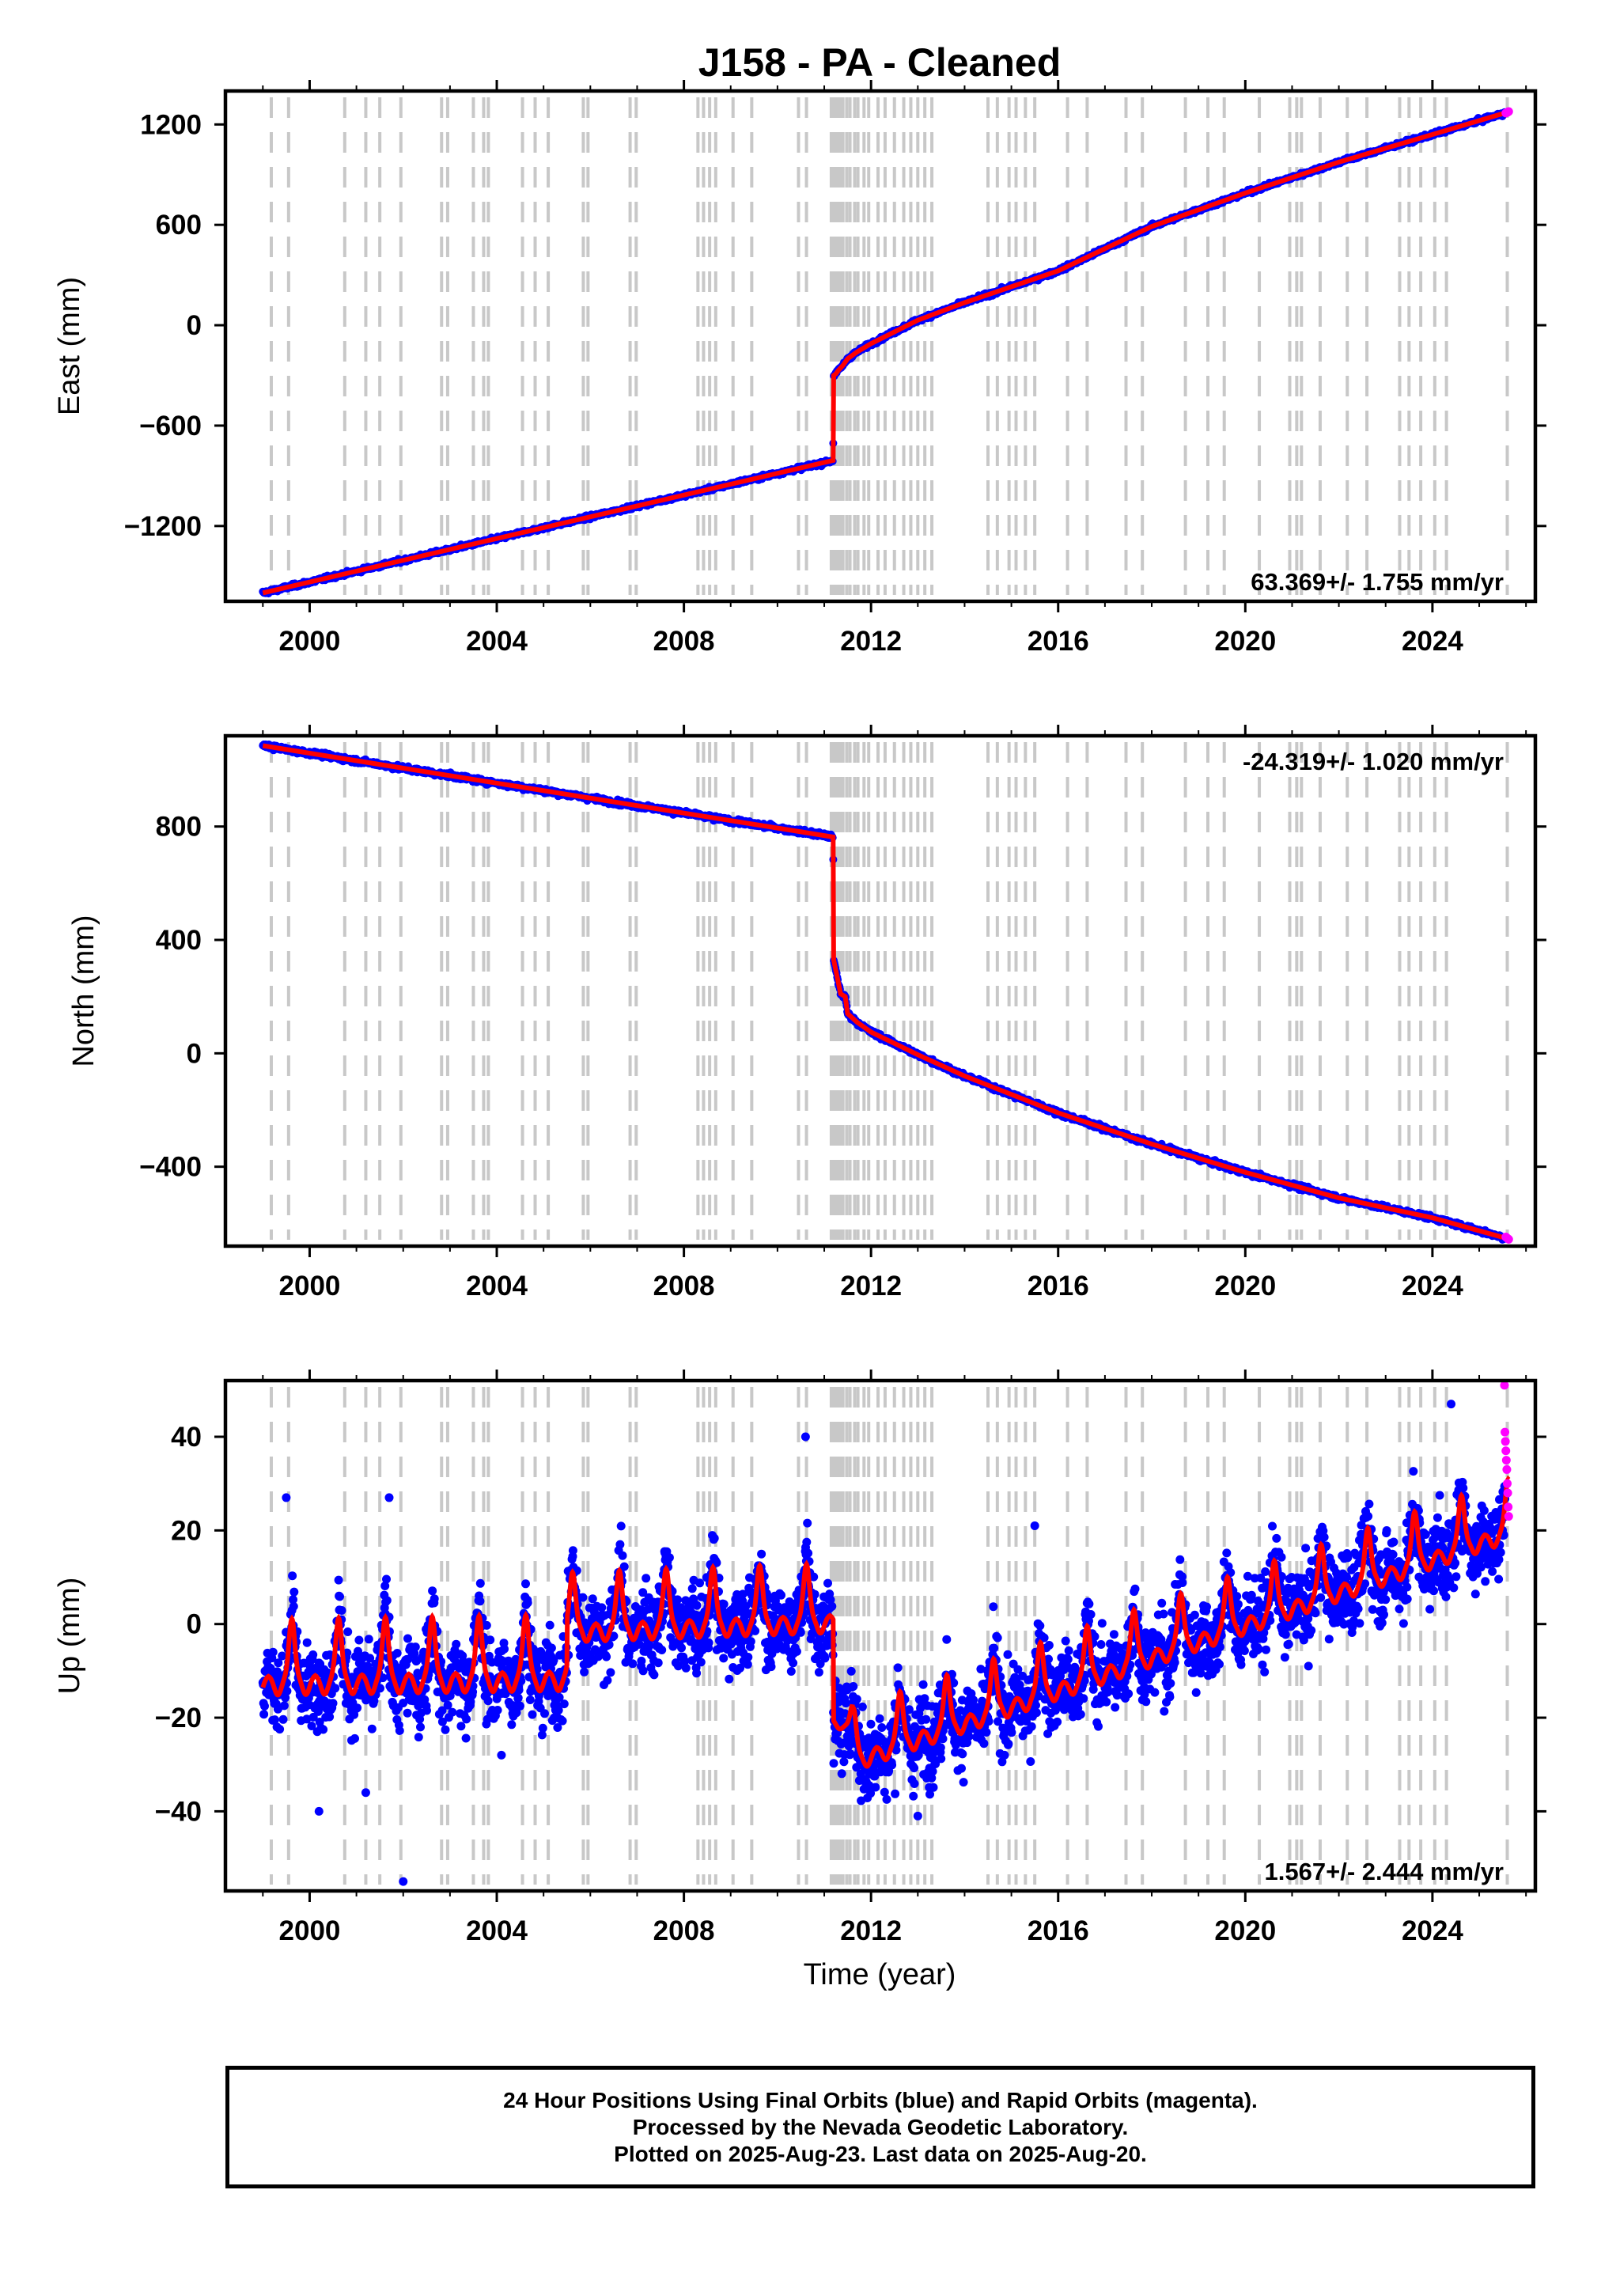 This screenshot has width=1601, height=2296. What do you see at coordinates (1374, 761) in the screenshot?
I see `north-rate-label: -24.319+/- 1.020 mm/yr` at bounding box center [1374, 761].